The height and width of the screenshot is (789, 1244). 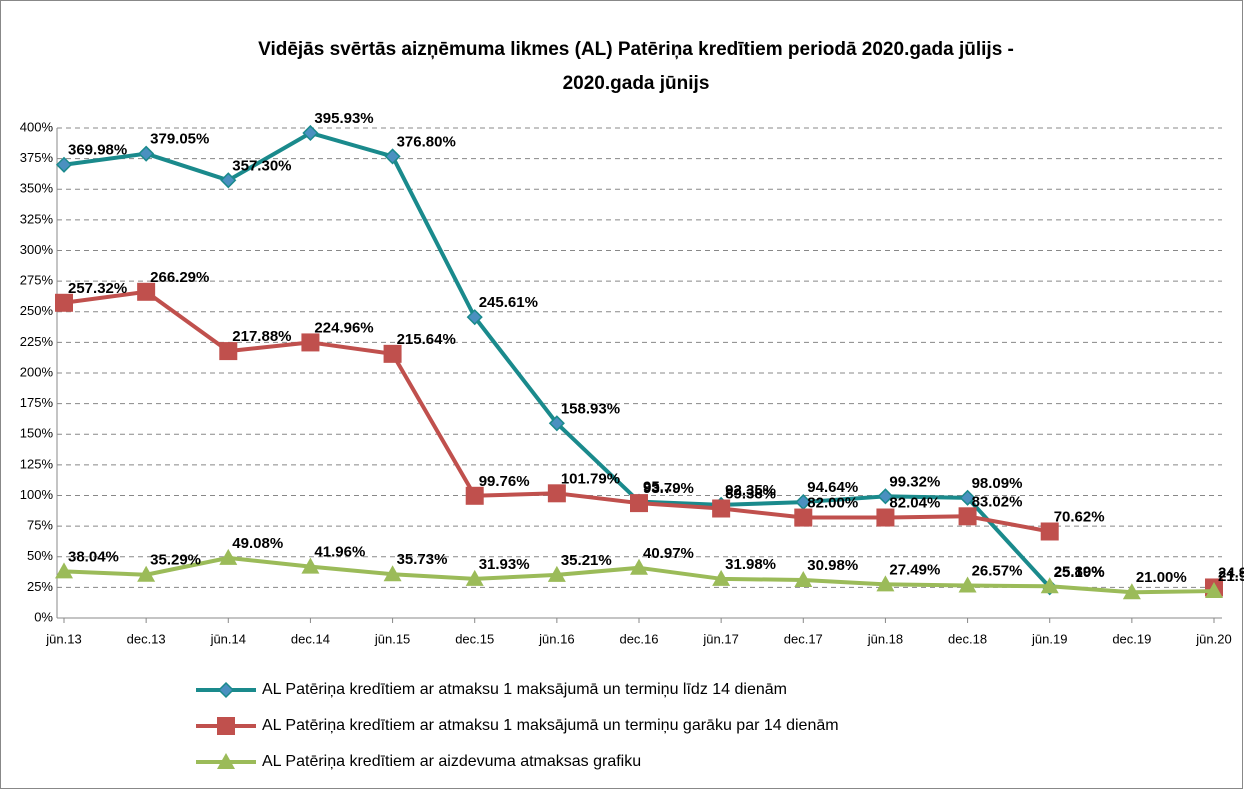 What do you see at coordinates (228, 638) in the screenshot?
I see `x-tick-label: jūn.14` at bounding box center [228, 638].